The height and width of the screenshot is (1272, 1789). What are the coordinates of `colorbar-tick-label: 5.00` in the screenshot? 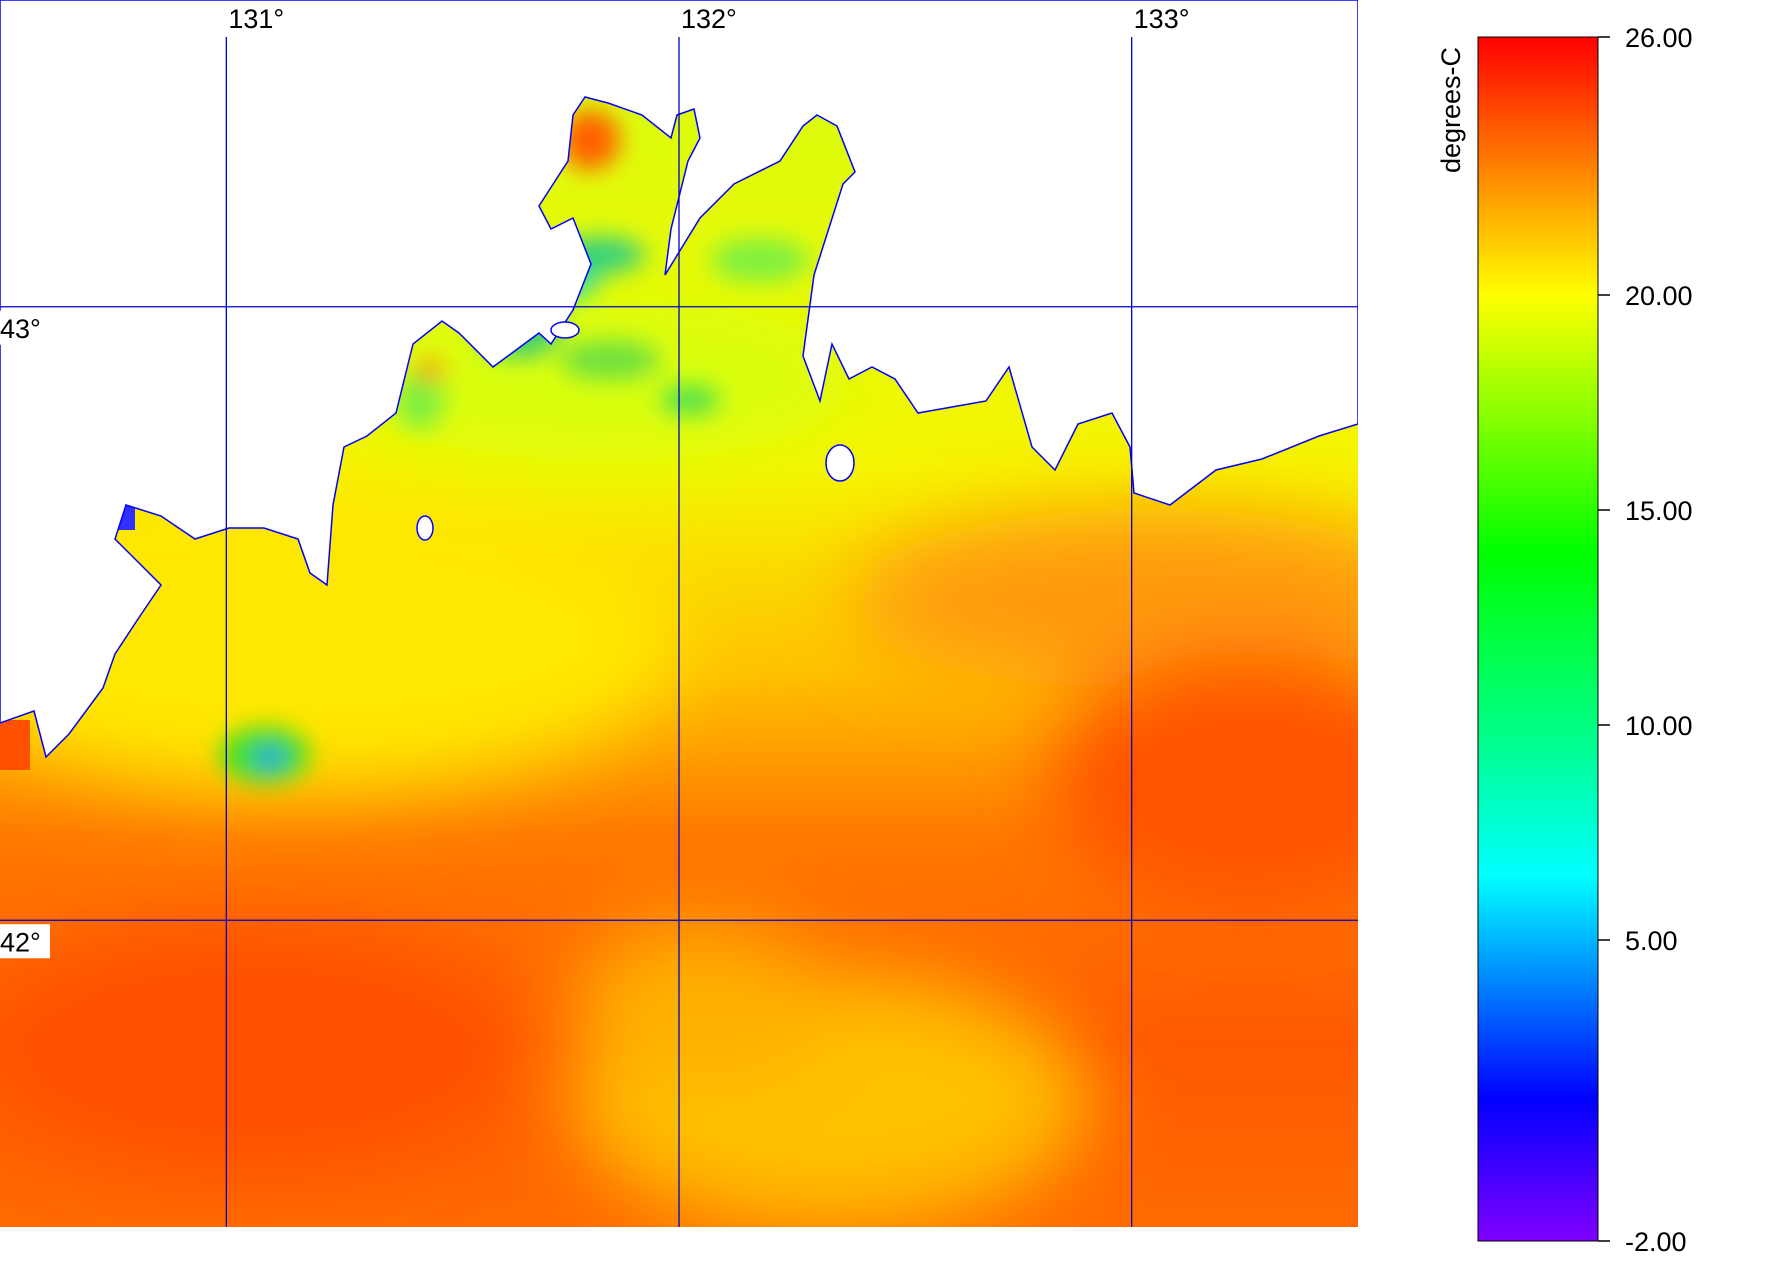 It's located at (1651, 941).